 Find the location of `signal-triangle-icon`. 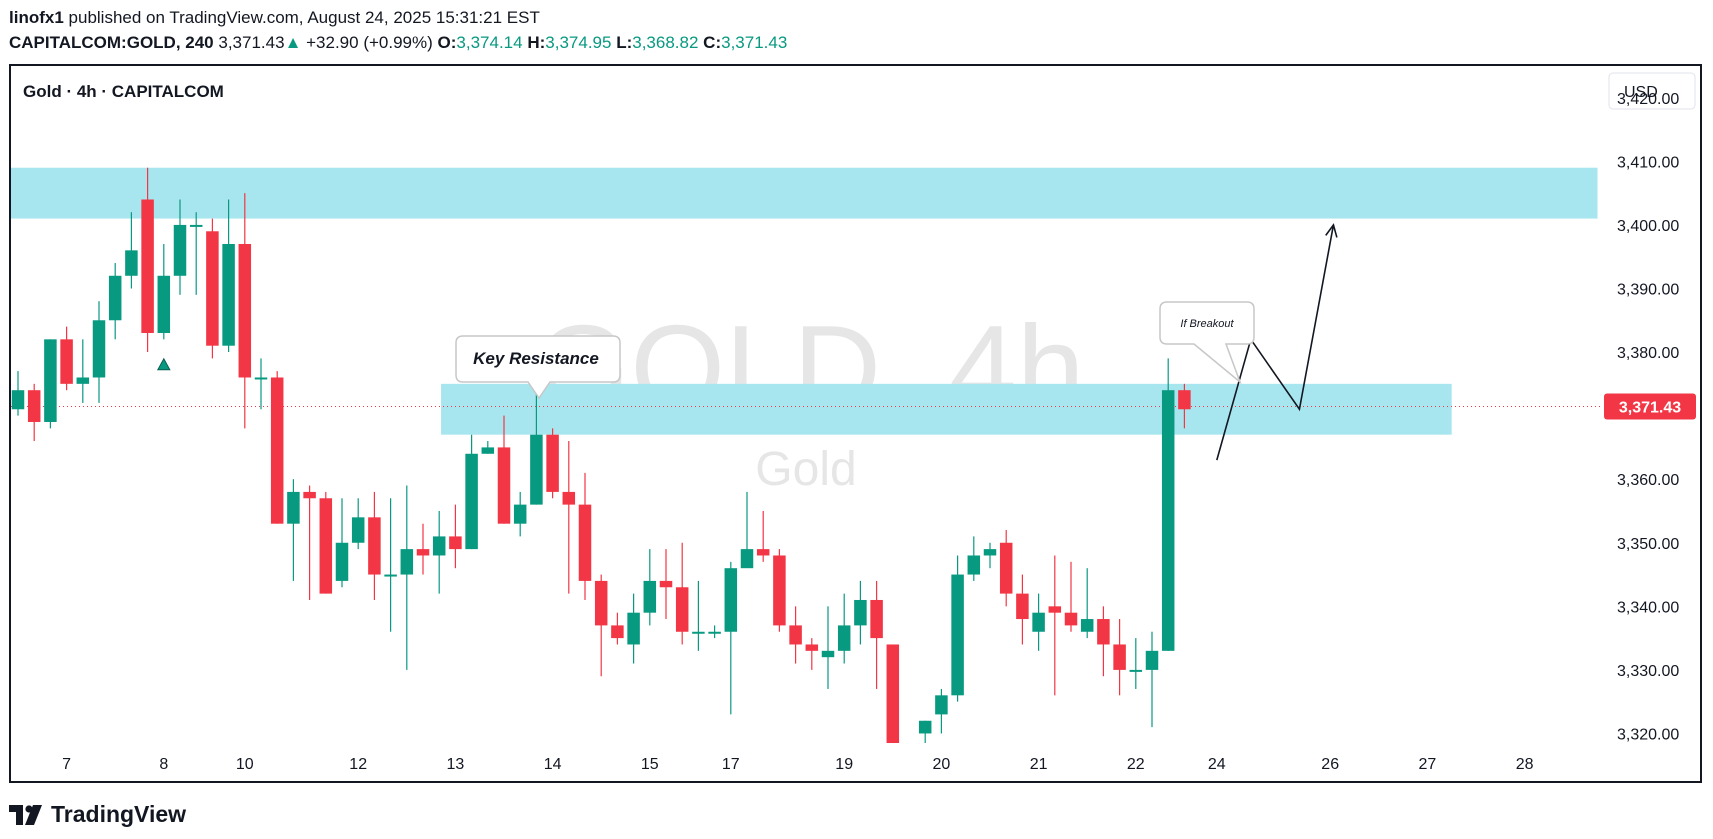

signal-triangle-icon is located at coordinates (163, 364).